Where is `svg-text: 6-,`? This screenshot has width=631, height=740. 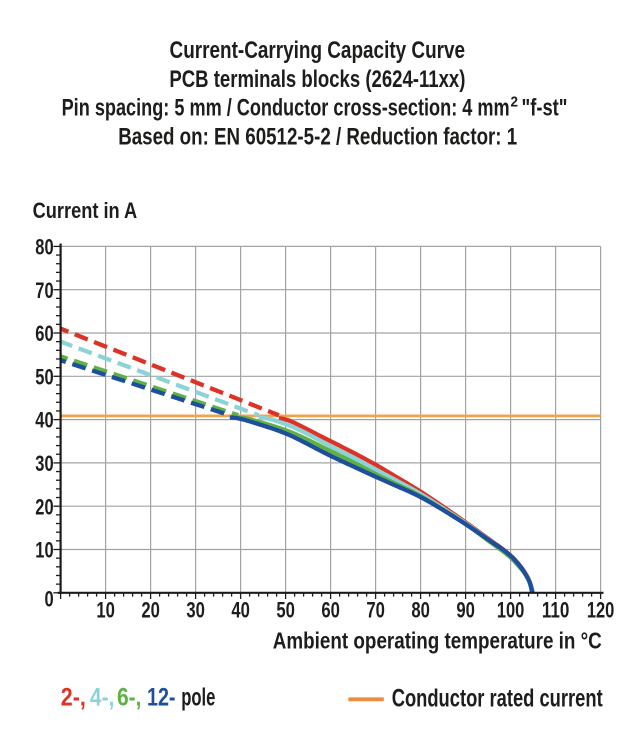
svg-text: 6-, is located at coordinates (129, 698).